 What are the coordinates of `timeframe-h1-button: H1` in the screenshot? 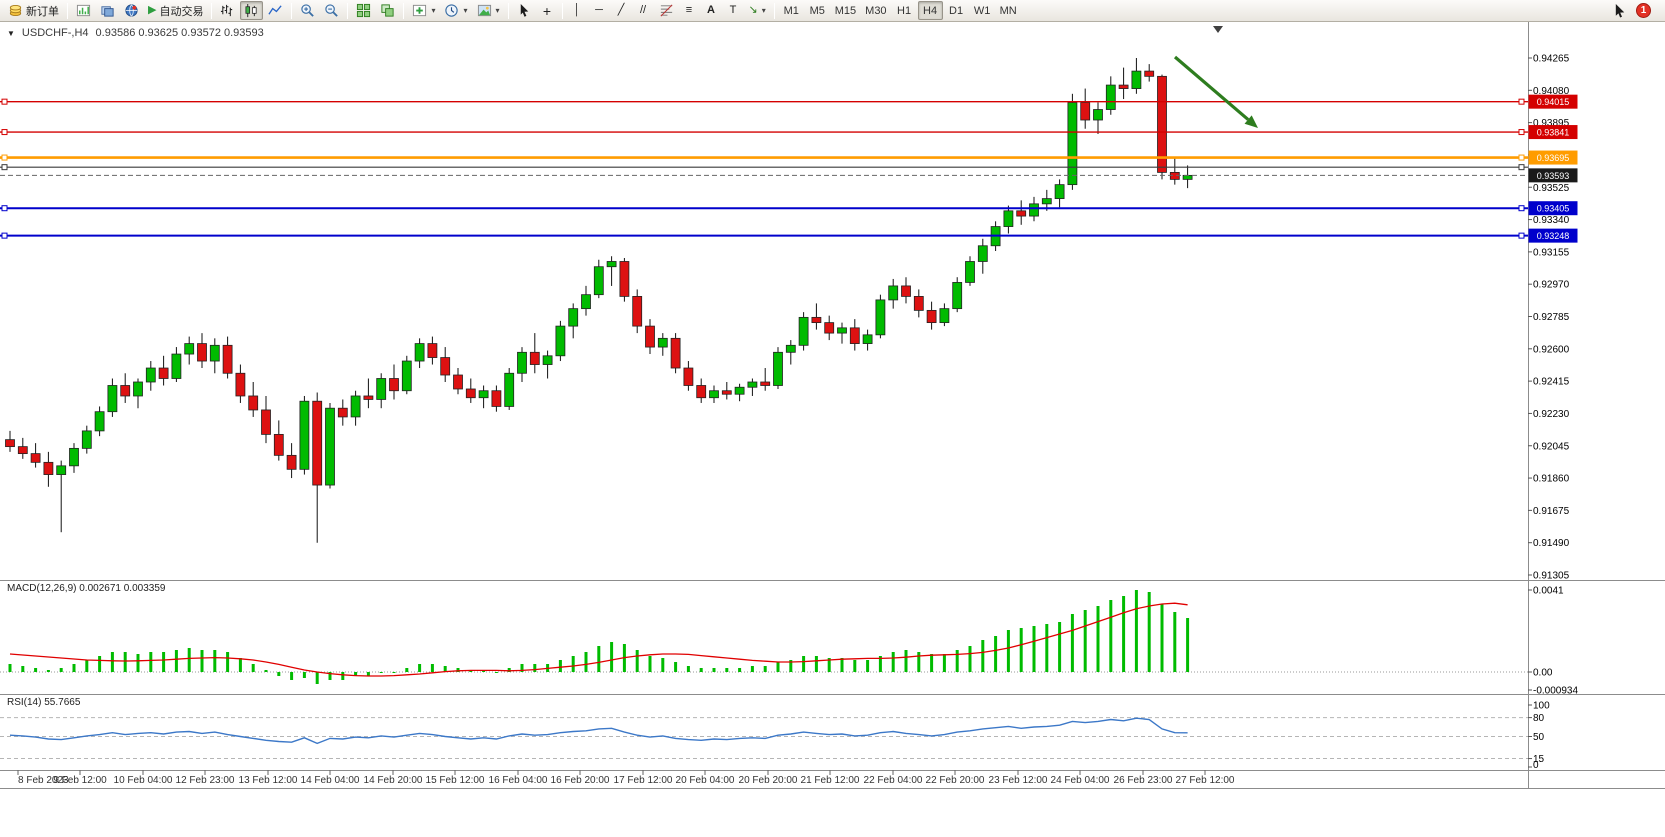 It's located at (904, 10).